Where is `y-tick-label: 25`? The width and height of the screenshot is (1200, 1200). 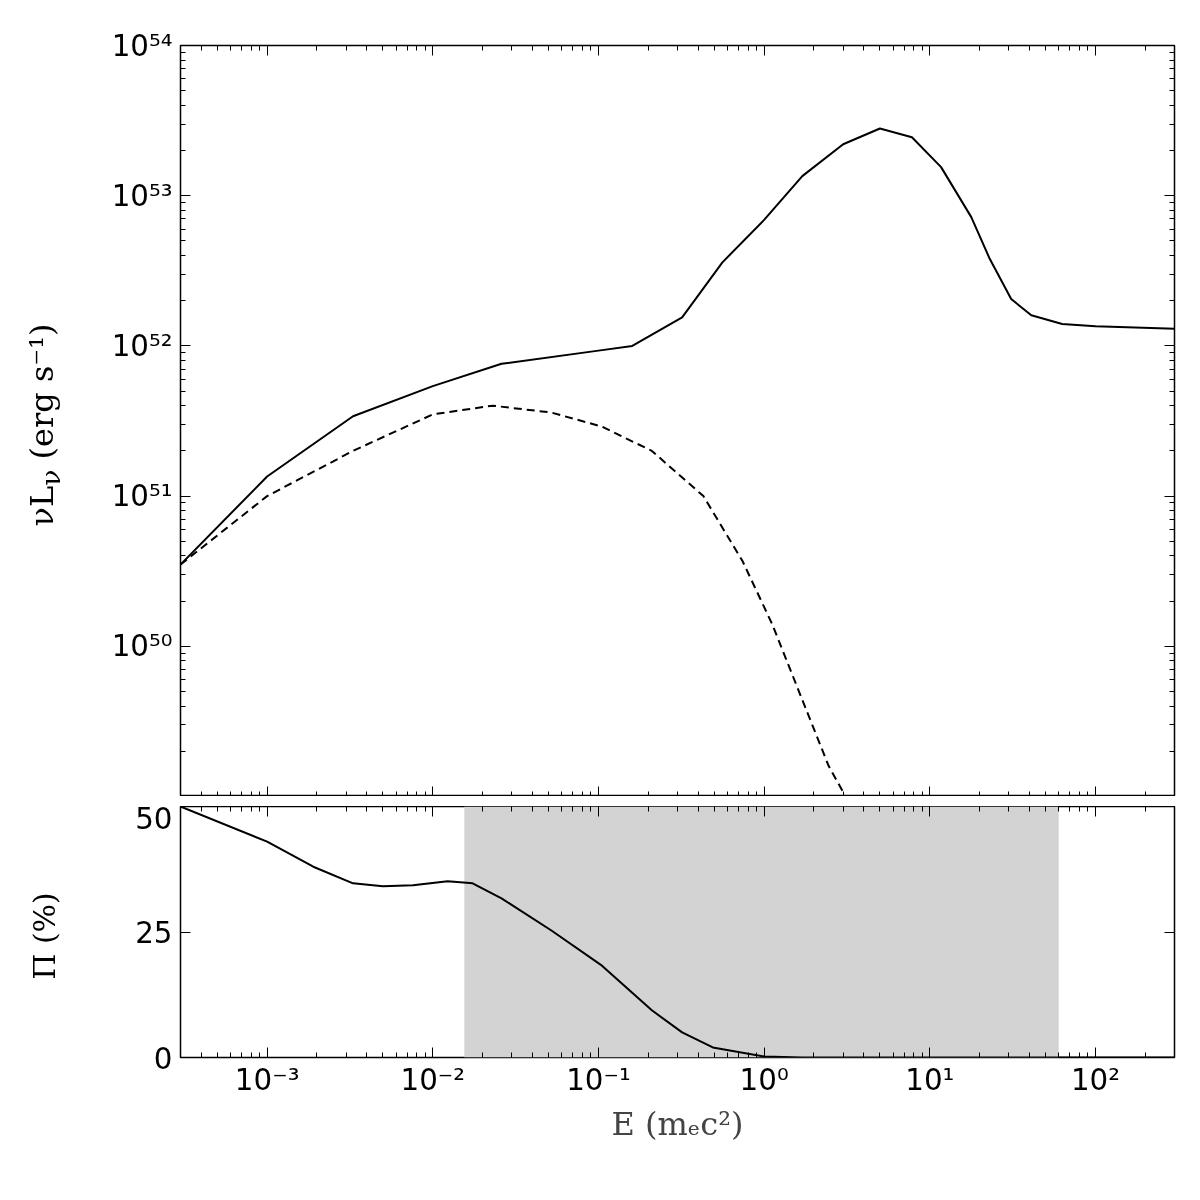
y-tick-label: 25 is located at coordinates (154, 933).